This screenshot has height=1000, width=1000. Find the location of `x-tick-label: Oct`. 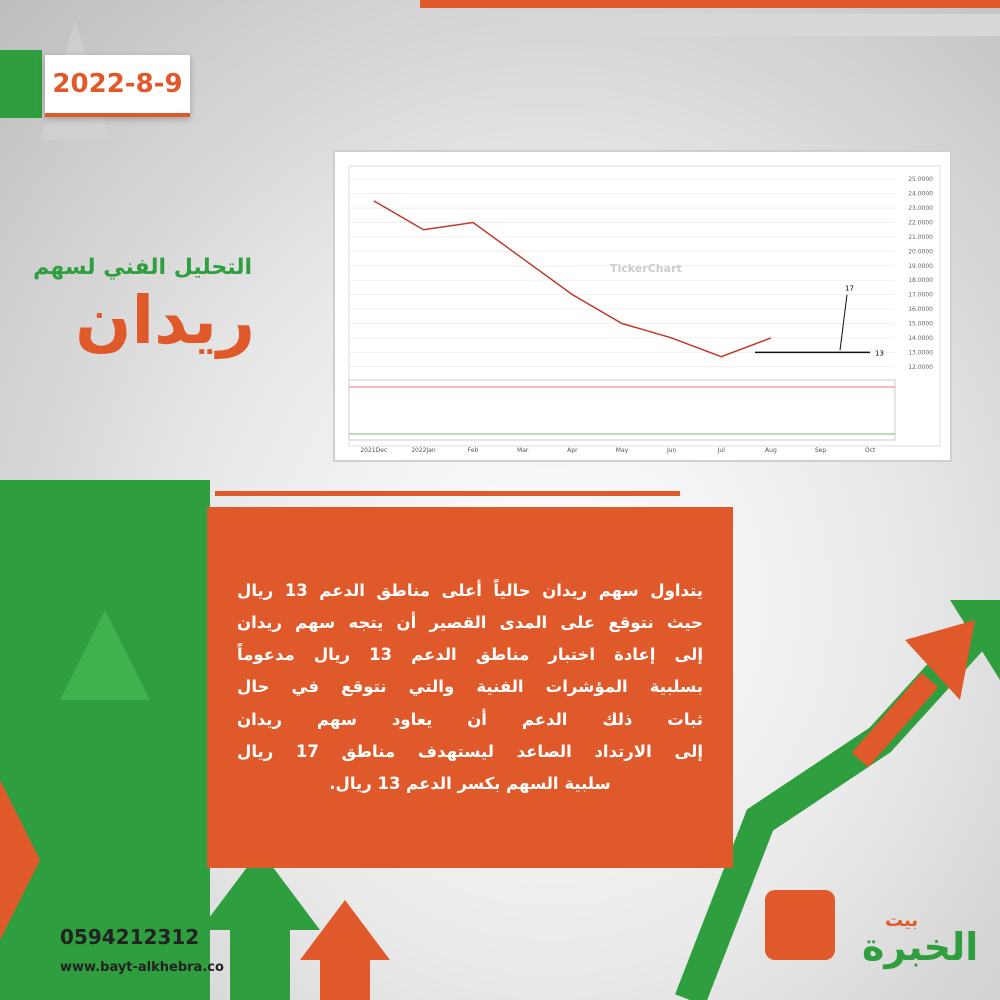

x-tick-label: Oct is located at coordinates (870, 450).